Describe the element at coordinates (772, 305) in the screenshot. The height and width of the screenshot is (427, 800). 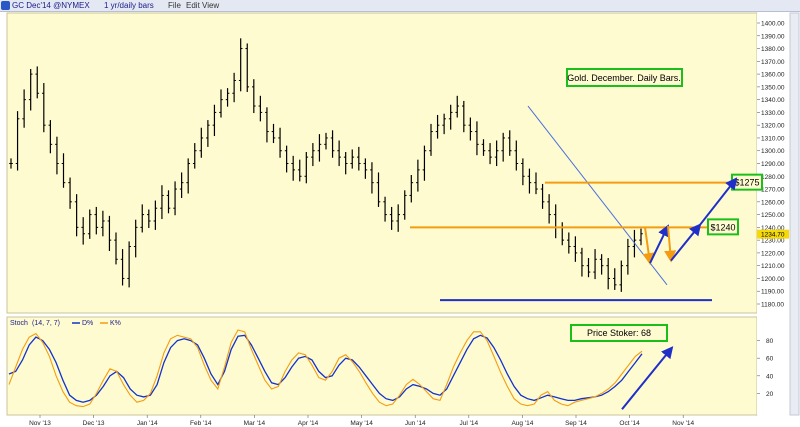
I see `price-tick-label: 1180.00` at that location.